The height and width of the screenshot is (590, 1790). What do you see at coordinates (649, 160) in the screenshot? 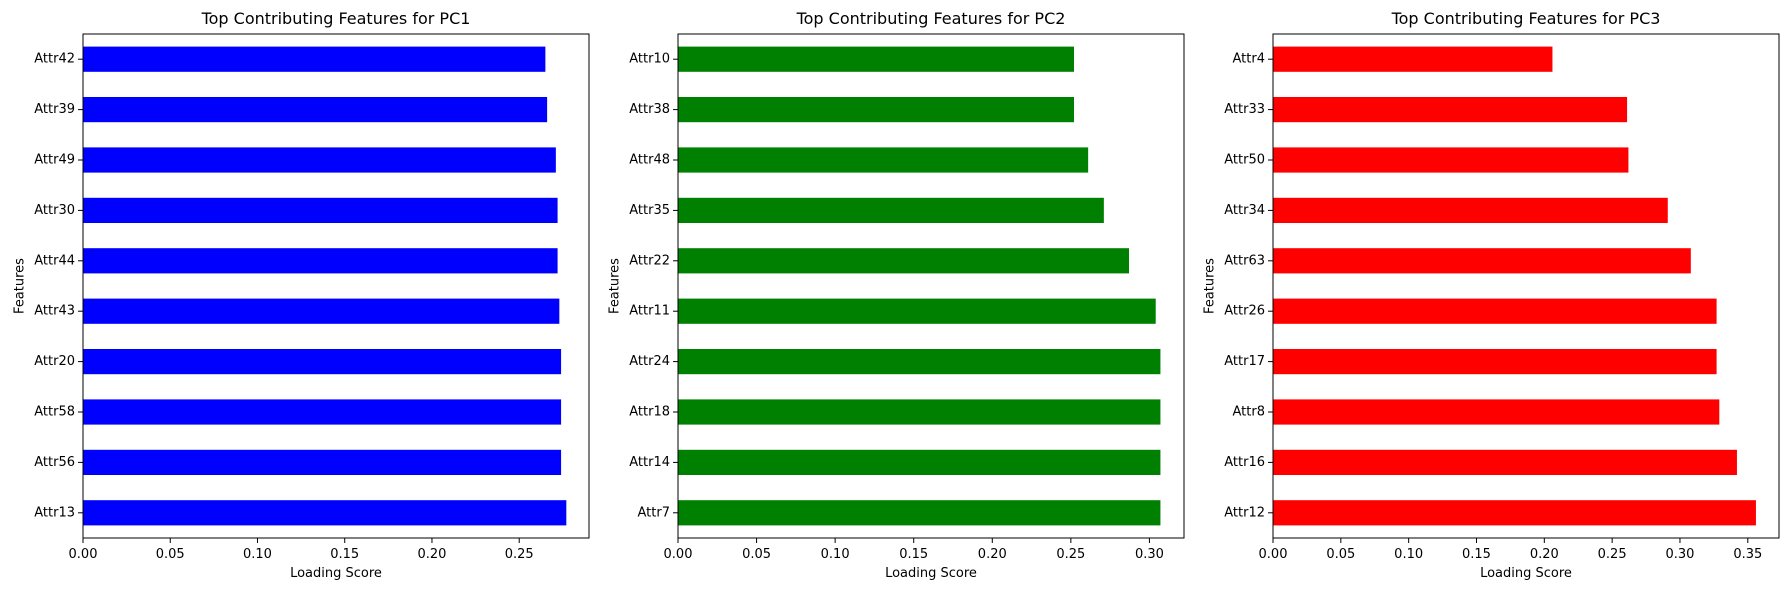
I see `y-tick-label: Attr48` at bounding box center [649, 160].